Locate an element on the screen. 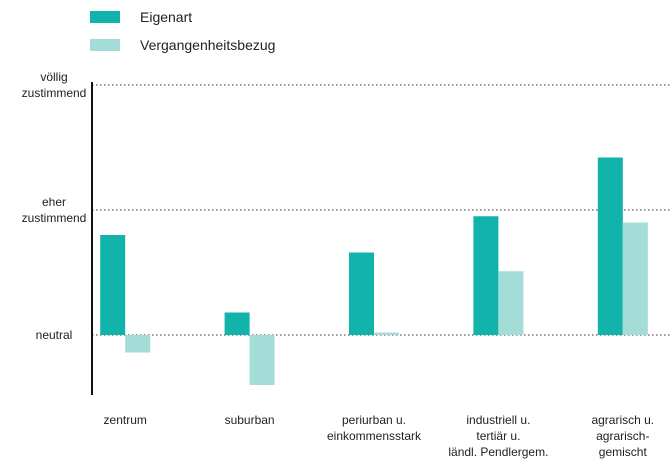 The image size is (672, 466). x-tick-label: agrarisch u. agrarisch-gemischt is located at coordinates (622, 436).